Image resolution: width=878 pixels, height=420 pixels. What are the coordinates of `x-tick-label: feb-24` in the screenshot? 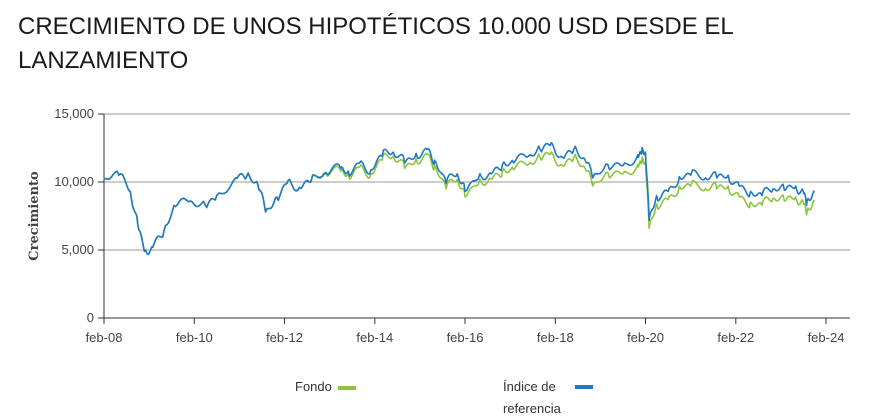 It's located at (826, 337).